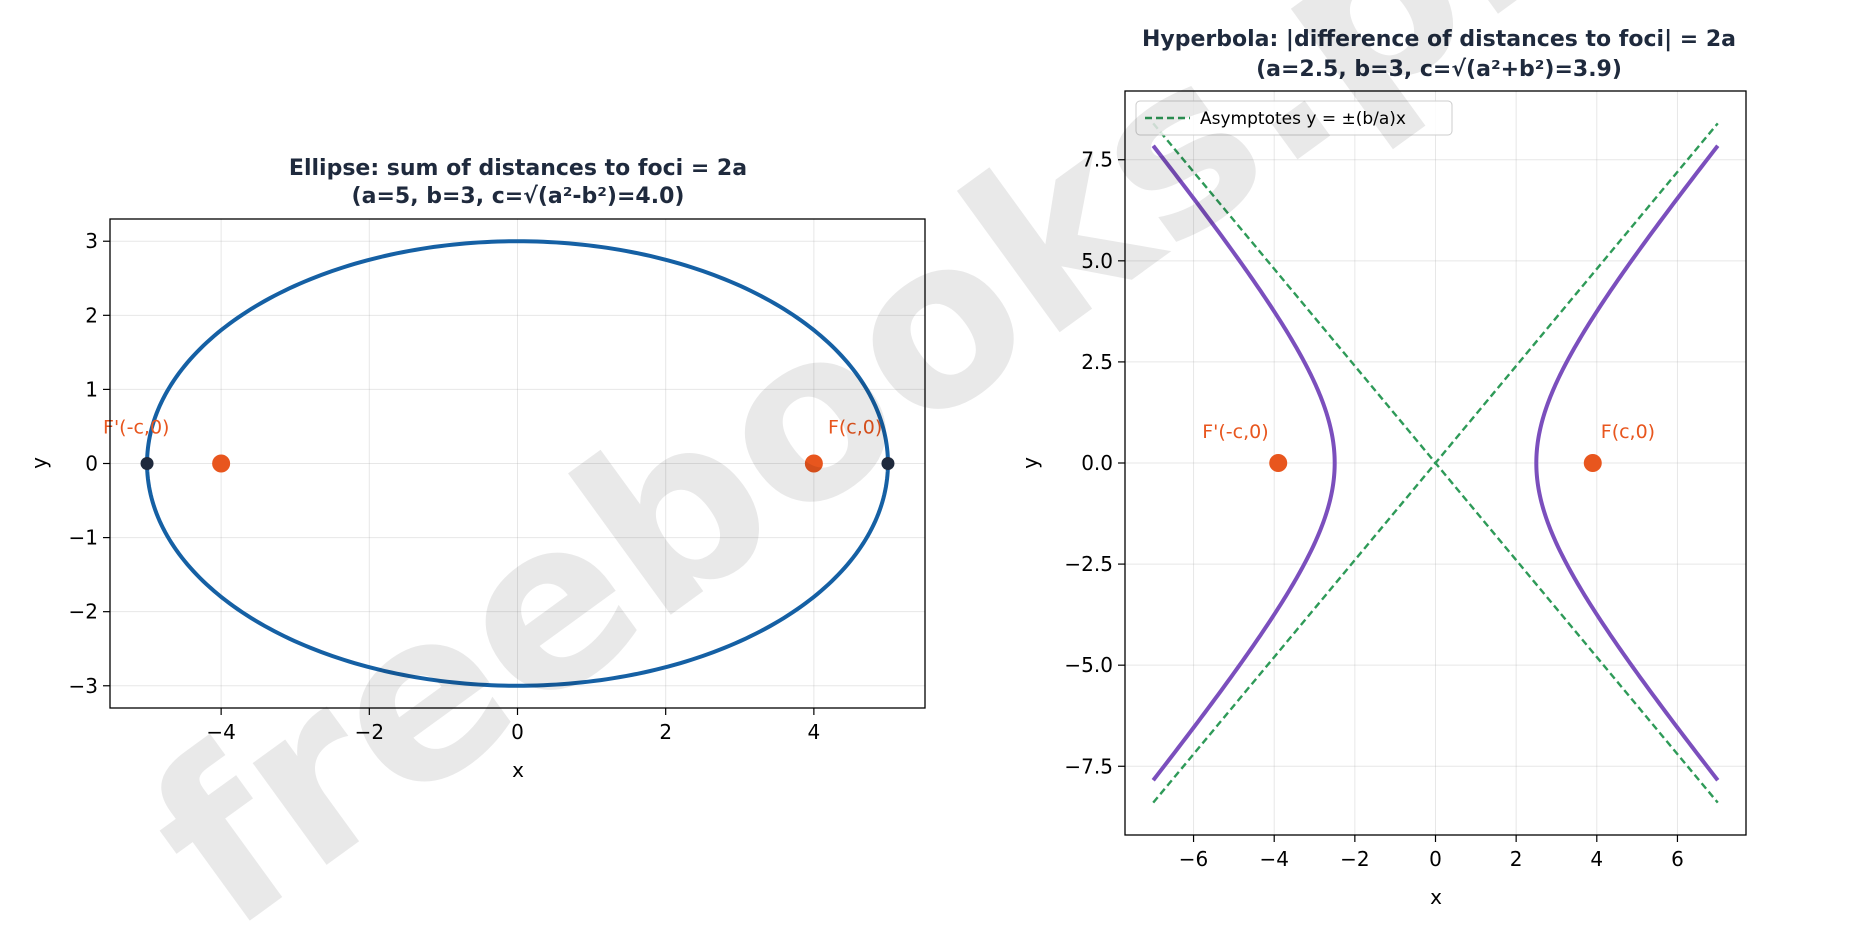 Image resolution: width=1870 pixels, height=935 pixels. What do you see at coordinates (1596, 859) in the screenshot?
I see `hyperbola-x-tick-label: 4` at bounding box center [1596, 859].